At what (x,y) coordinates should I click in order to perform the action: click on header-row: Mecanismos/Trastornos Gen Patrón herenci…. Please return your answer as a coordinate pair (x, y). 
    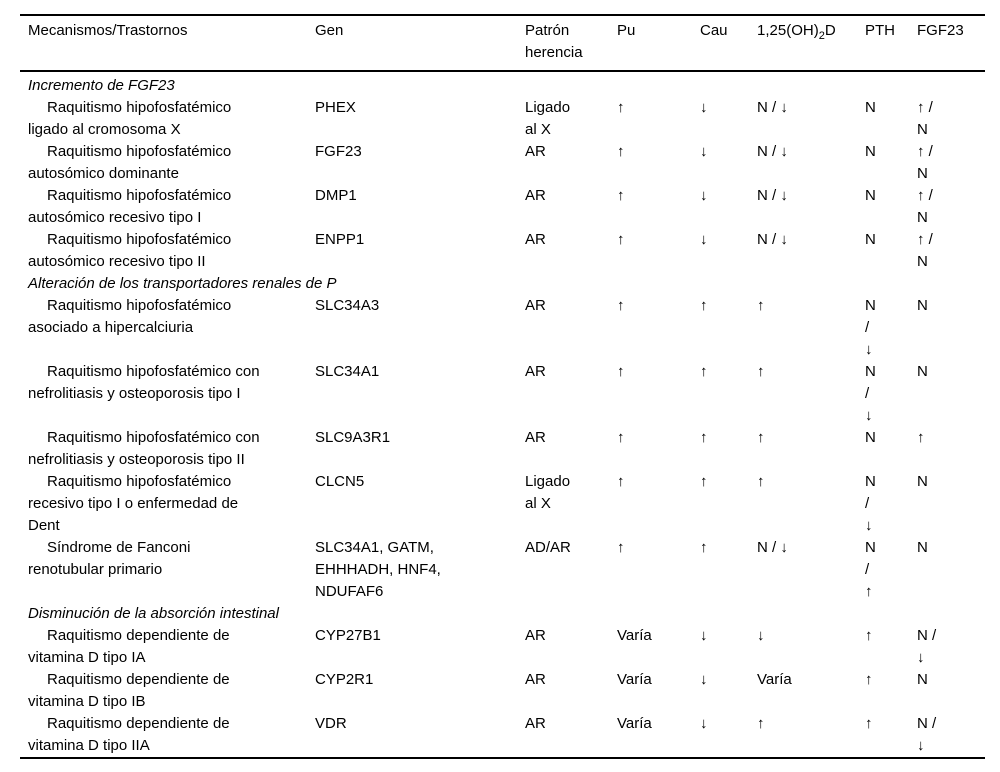
    Looking at the image, I should click on (502, 43).